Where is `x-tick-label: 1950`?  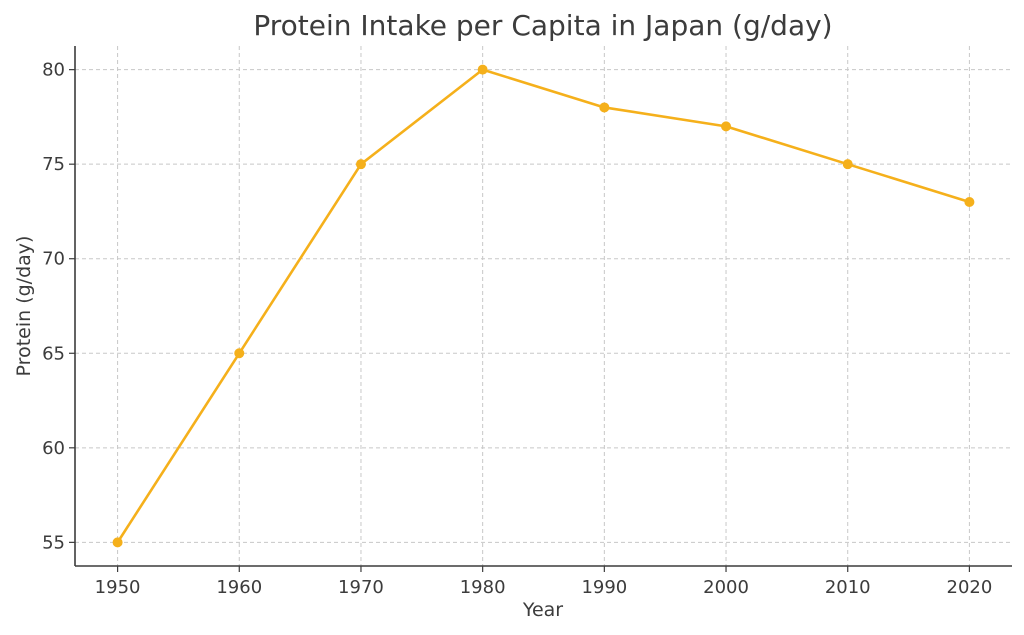 x-tick-label: 1950 is located at coordinates (118, 587).